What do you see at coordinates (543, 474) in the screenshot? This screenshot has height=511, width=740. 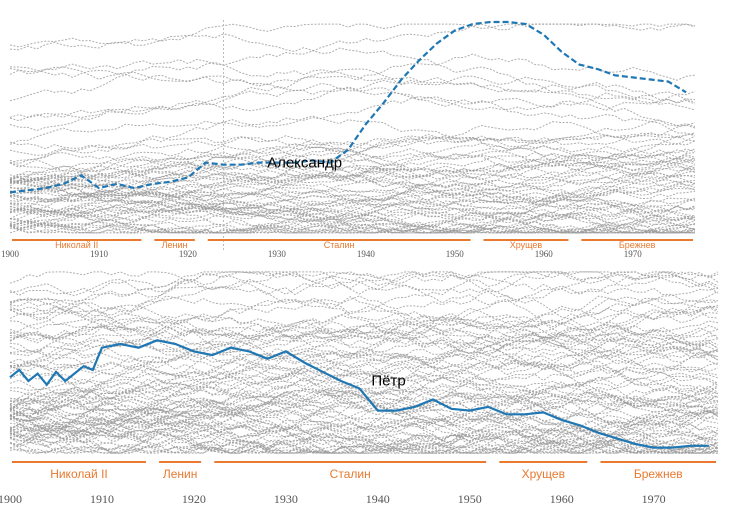 I see `era-label: Хрущев` at bounding box center [543, 474].